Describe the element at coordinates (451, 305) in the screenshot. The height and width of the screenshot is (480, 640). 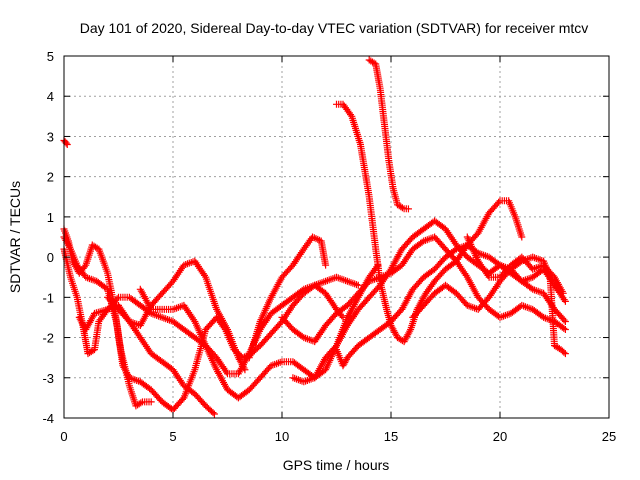
I see `series-track-k` at that location.